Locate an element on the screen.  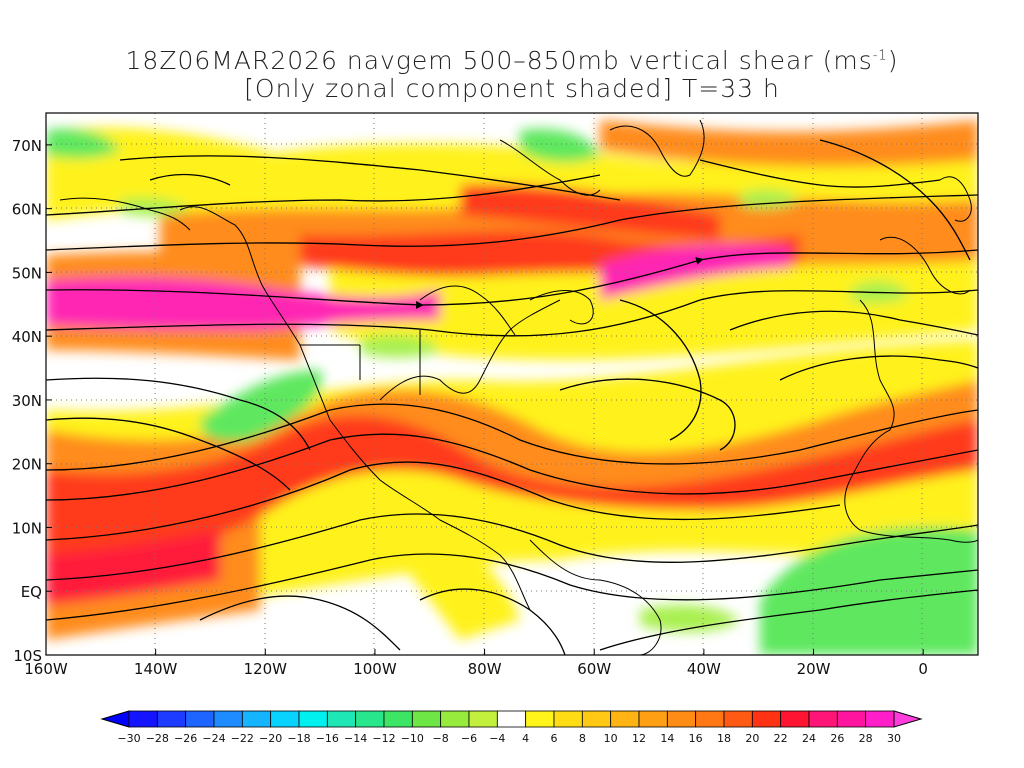
colorbar-min-cap is located at coordinates (115, 719).